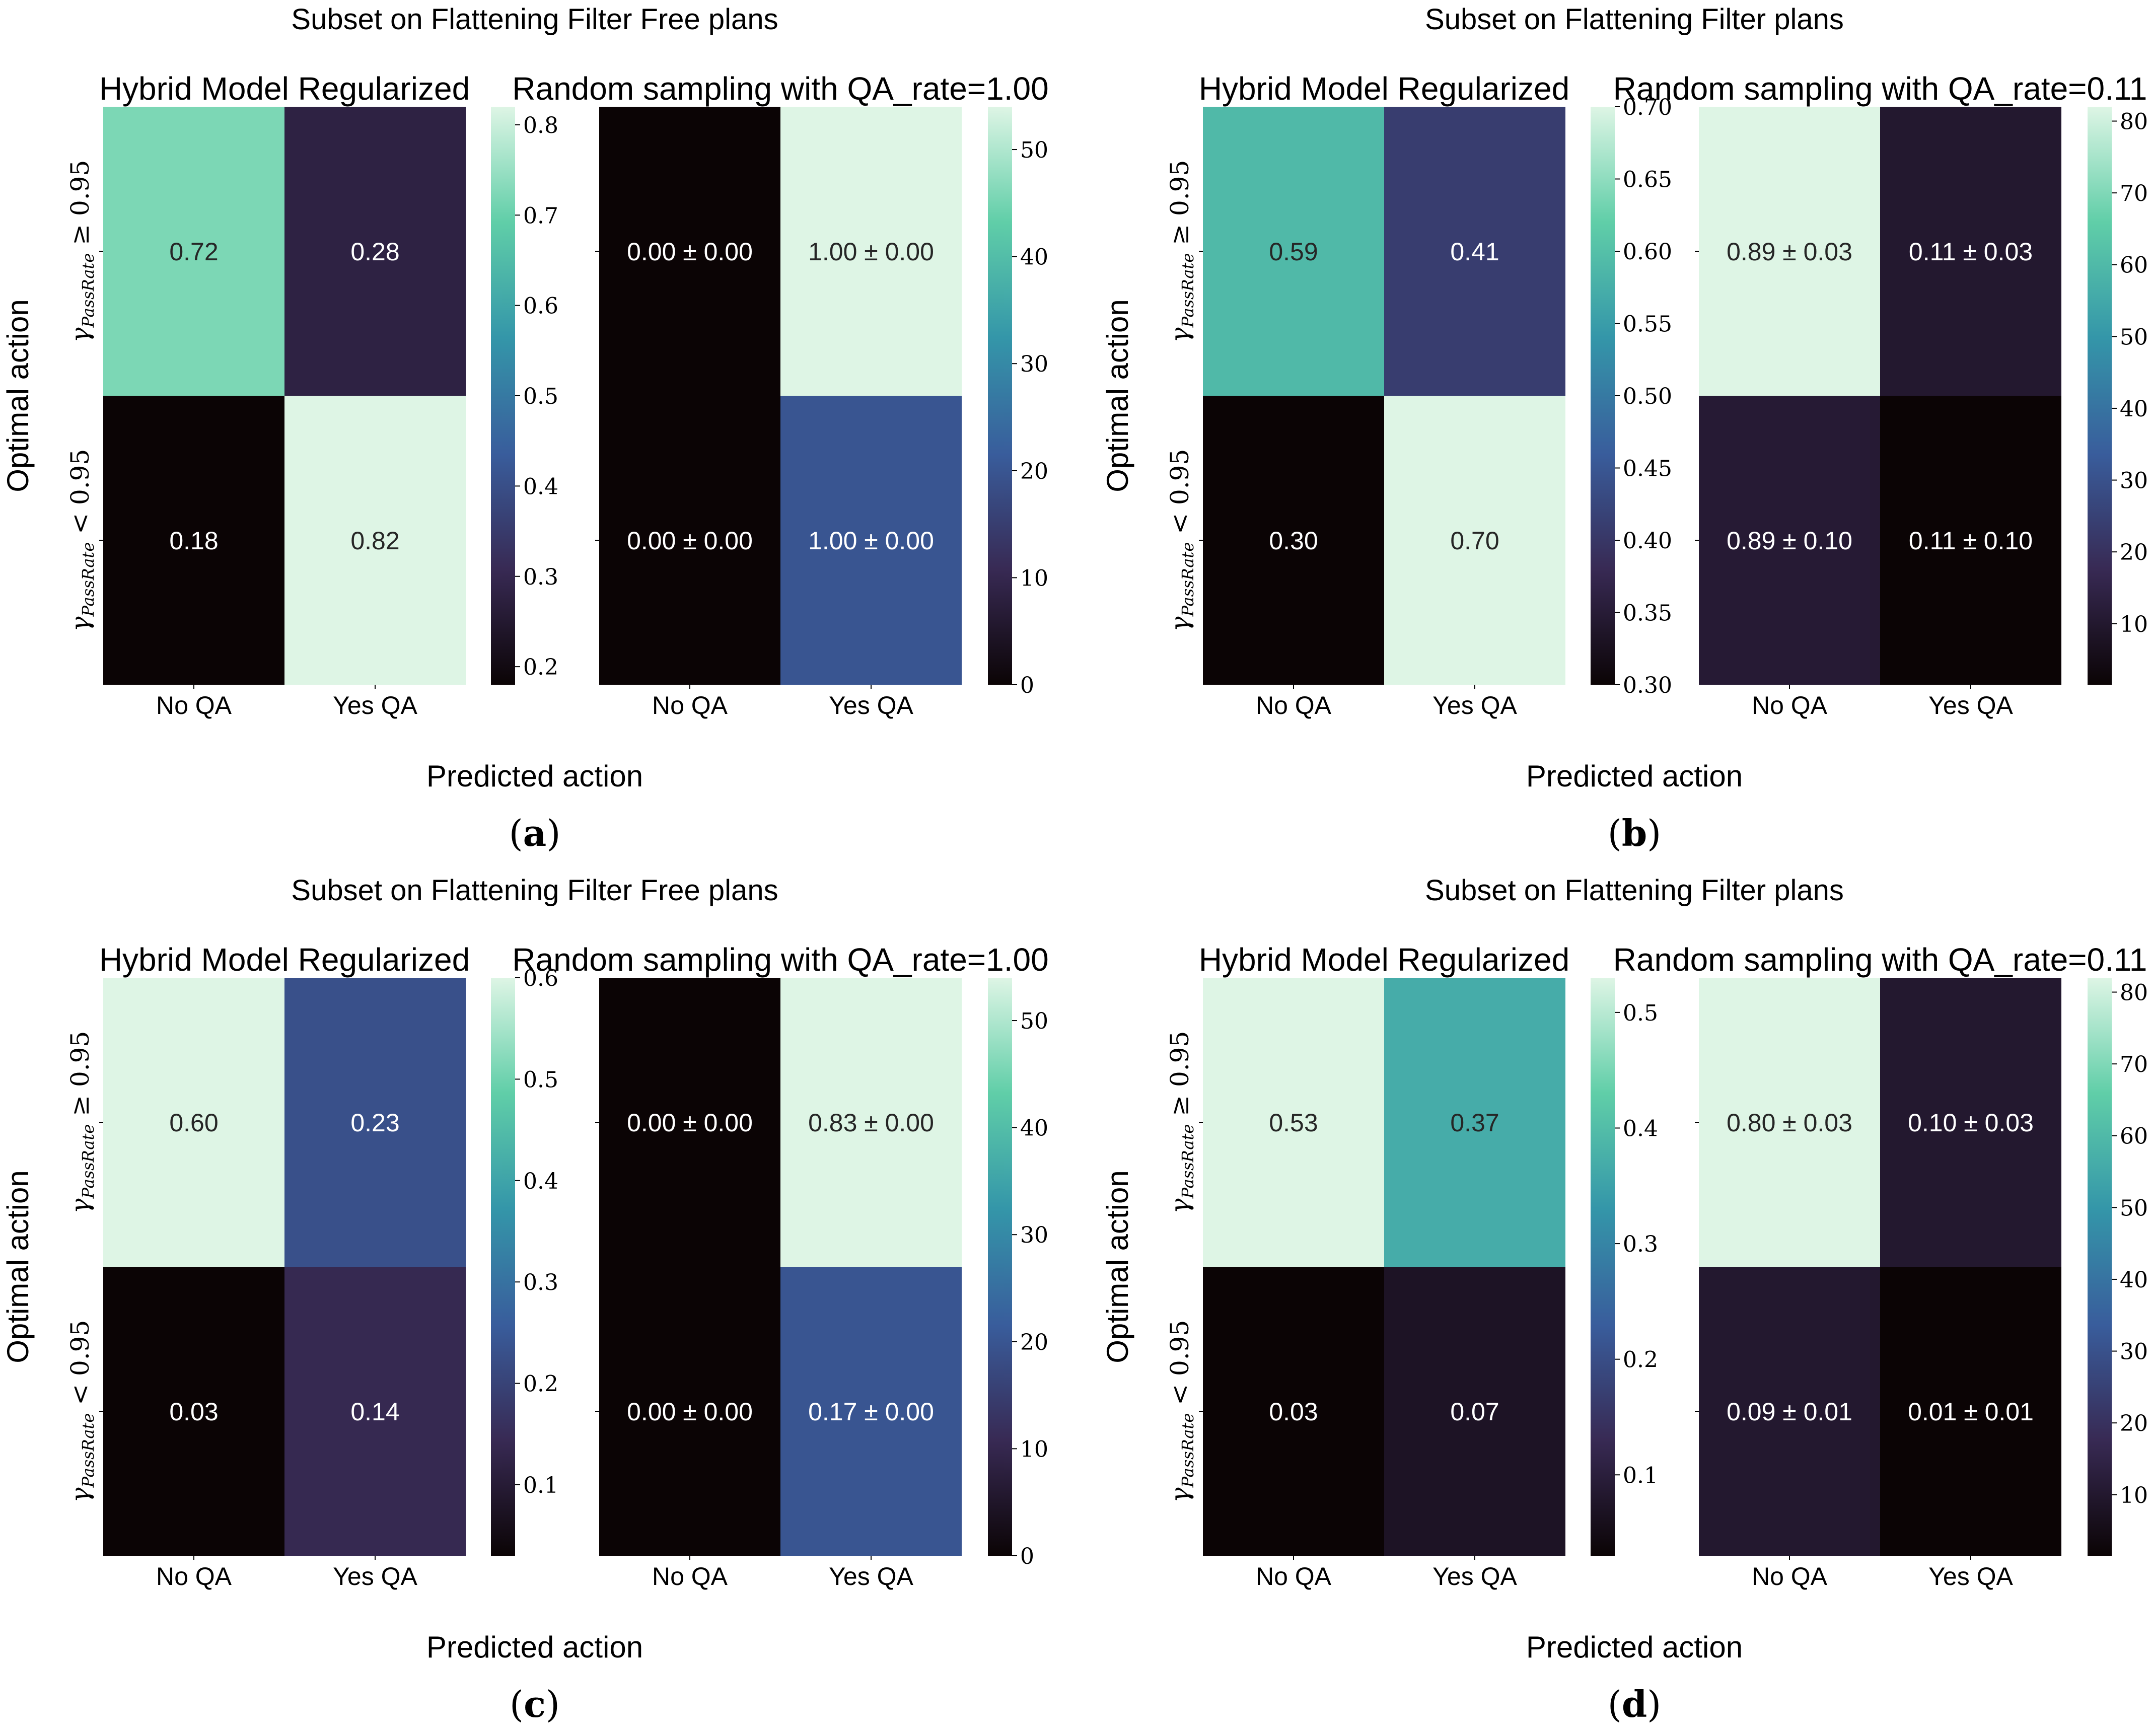 The height and width of the screenshot is (1736, 2151). Describe the element at coordinates (1790, 1123) in the screenshot. I see `cell-annotation: 0.80 ± 0.03` at that location.